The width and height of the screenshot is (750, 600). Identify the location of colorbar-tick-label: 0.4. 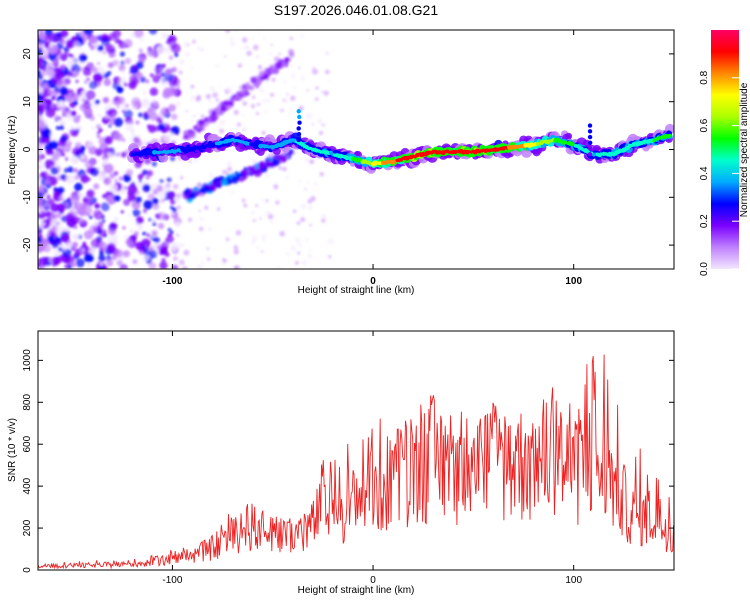
(704, 173).